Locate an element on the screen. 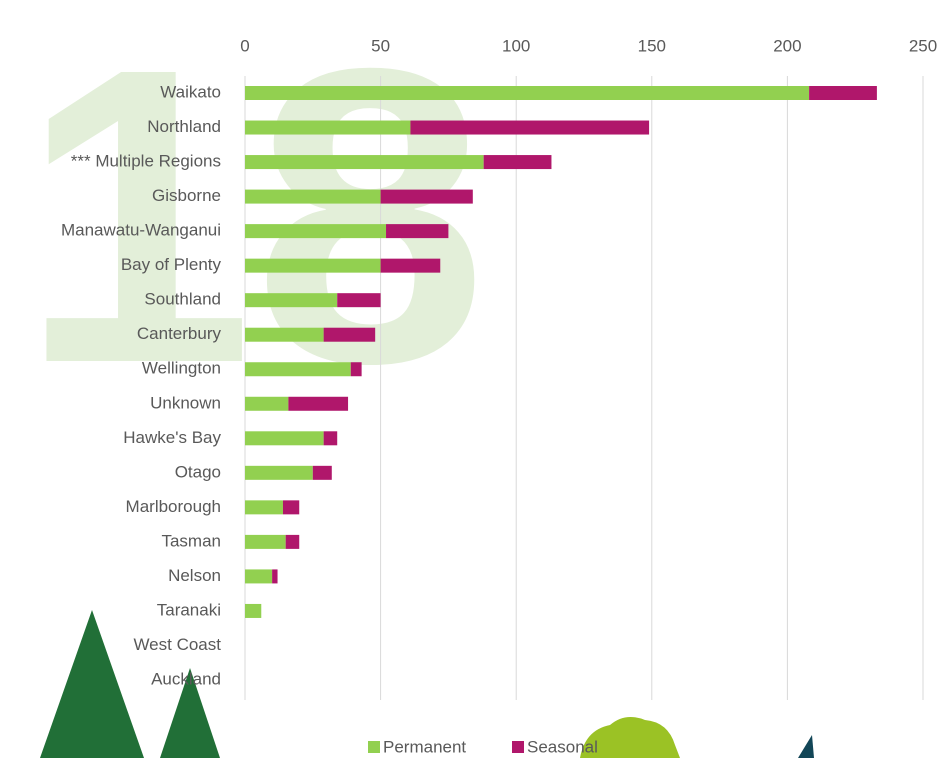  x-tick-label: 200 is located at coordinates (787, 45).